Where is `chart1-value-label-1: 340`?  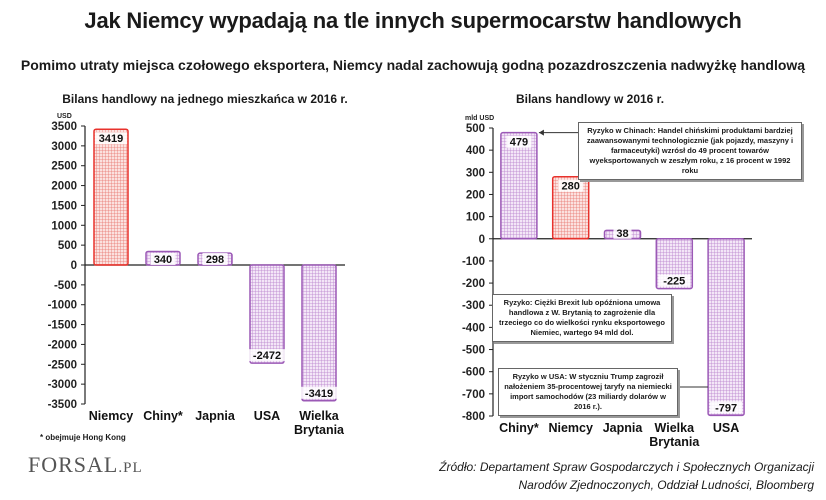 chart1-value-label-1: 340 is located at coordinates (163, 260).